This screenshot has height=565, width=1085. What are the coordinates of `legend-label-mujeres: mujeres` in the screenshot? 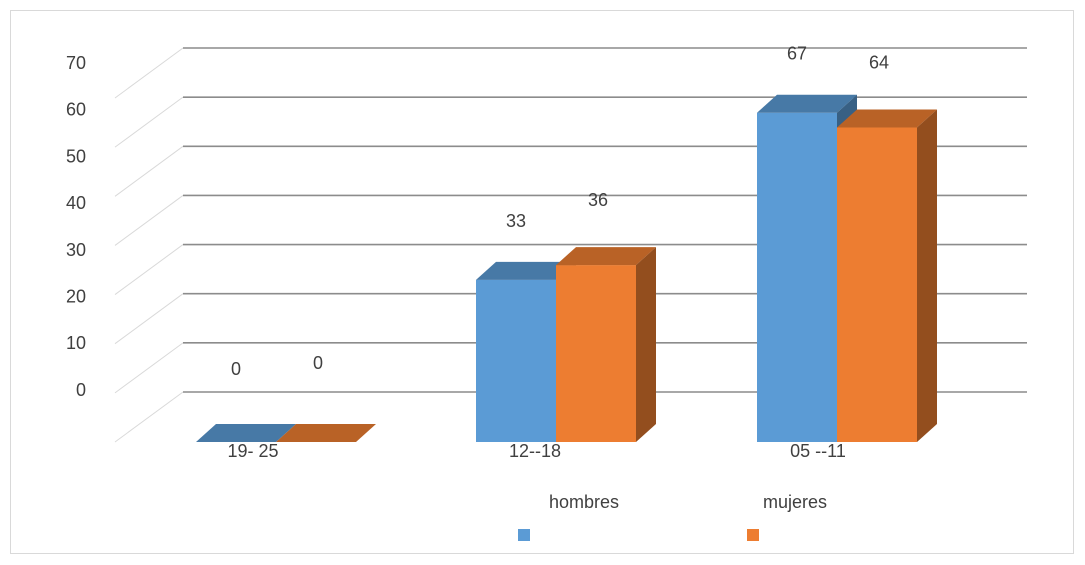 It's located at (795, 502).